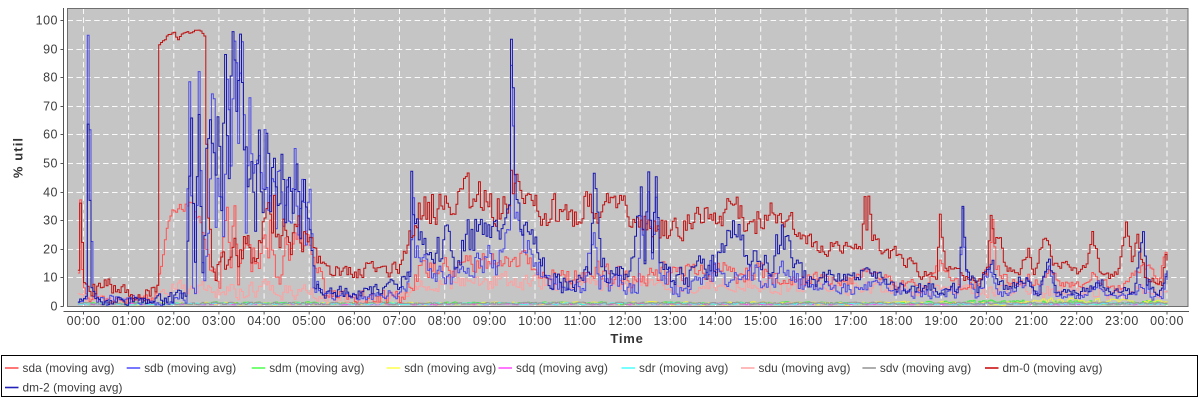 The image size is (1200, 400). What do you see at coordinates (50, 107) in the screenshot?
I see `svg-text: 70` at bounding box center [50, 107].